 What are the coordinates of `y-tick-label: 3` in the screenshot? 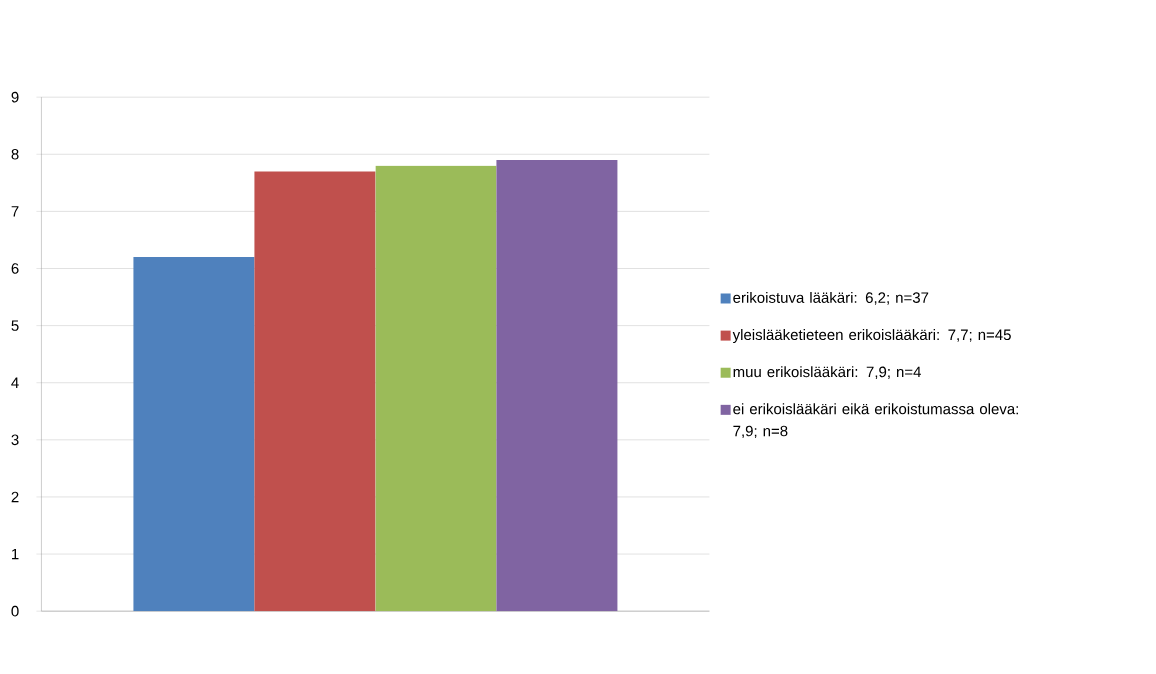 It's located at (15, 440).